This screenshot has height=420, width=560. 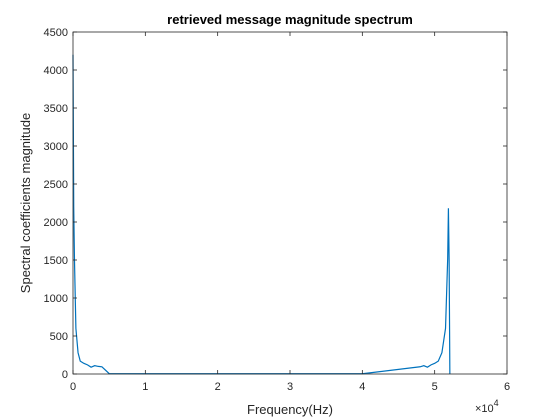 What do you see at coordinates (496, 403) in the screenshot?
I see `x-exponent-power: 4` at bounding box center [496, 403].